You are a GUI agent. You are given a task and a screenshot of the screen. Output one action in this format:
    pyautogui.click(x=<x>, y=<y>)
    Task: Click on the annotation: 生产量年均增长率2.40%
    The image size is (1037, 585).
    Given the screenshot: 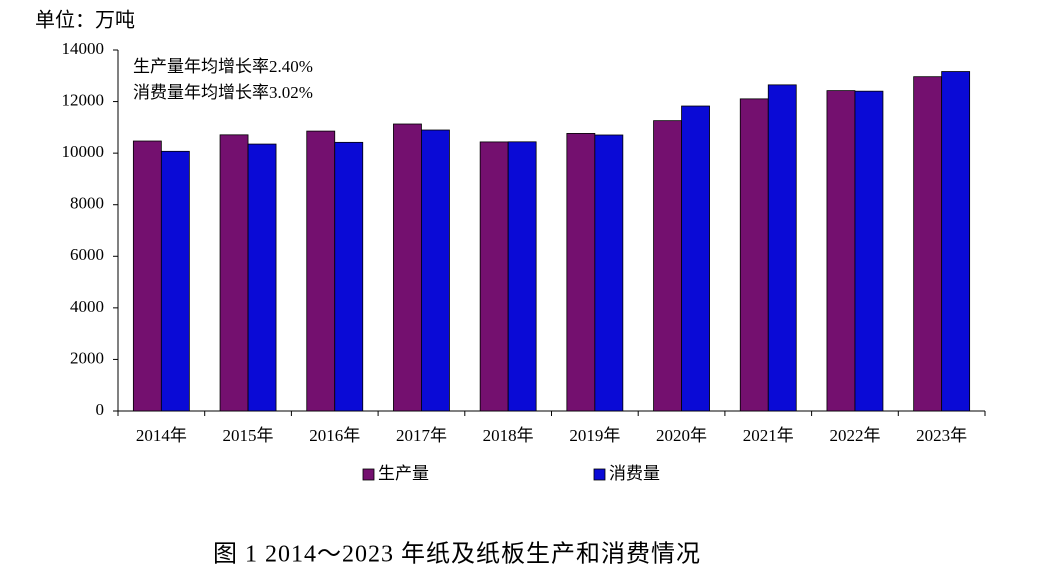 What is the action you would take?
    pyautogui.click(x=223, y=66)
    